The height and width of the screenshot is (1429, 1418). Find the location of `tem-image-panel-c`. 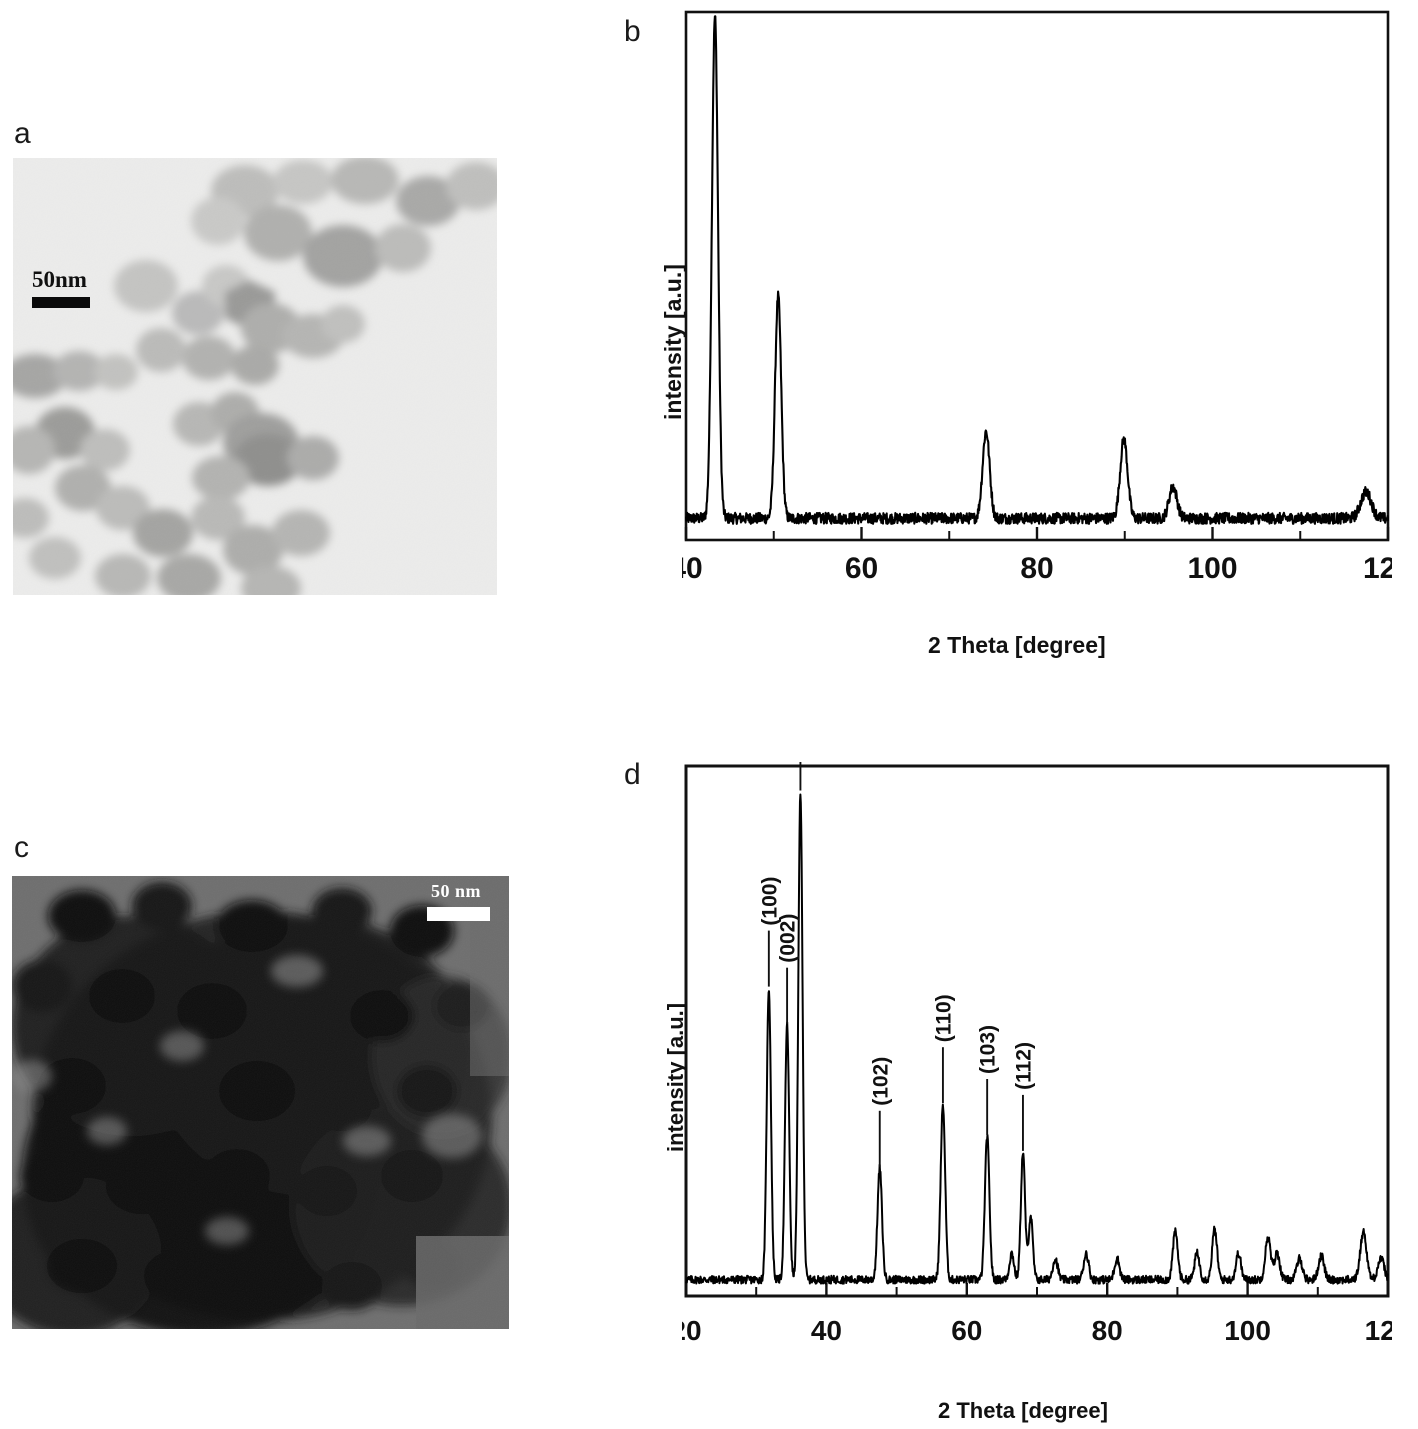

tem-image-panel-c is located at coordinates (260, 1102).